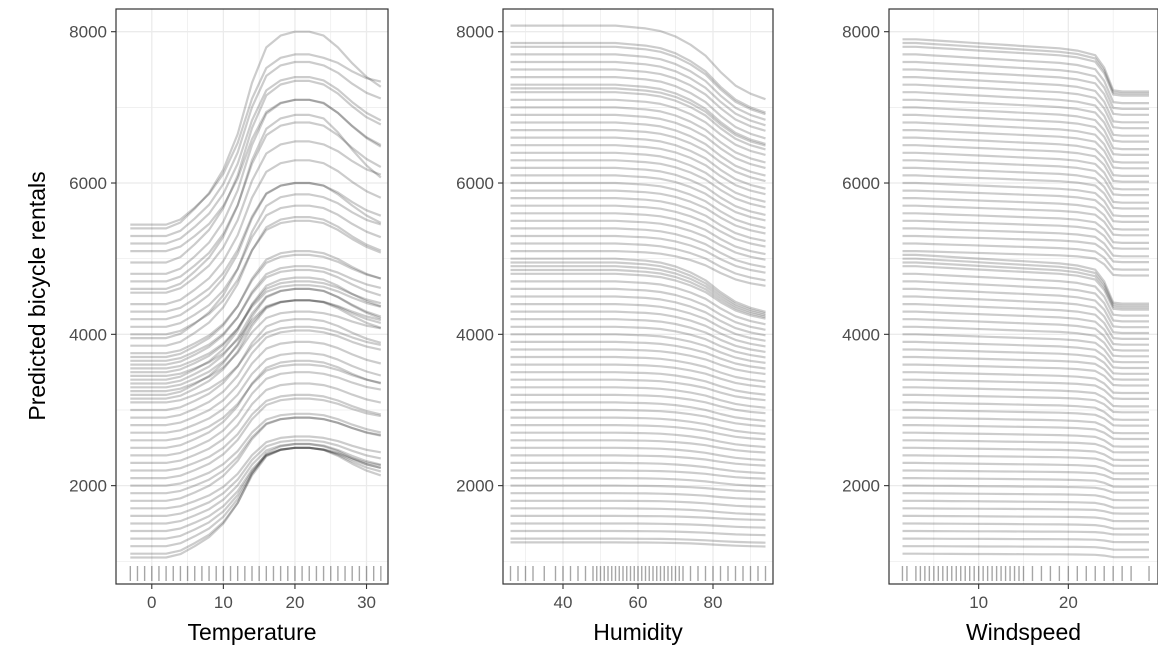 The height and width of the screenshot is (647, 1158). Describe the element at coordinates (861, 32) in the screenshot. I see `y-tick-label: 8000` at that location.